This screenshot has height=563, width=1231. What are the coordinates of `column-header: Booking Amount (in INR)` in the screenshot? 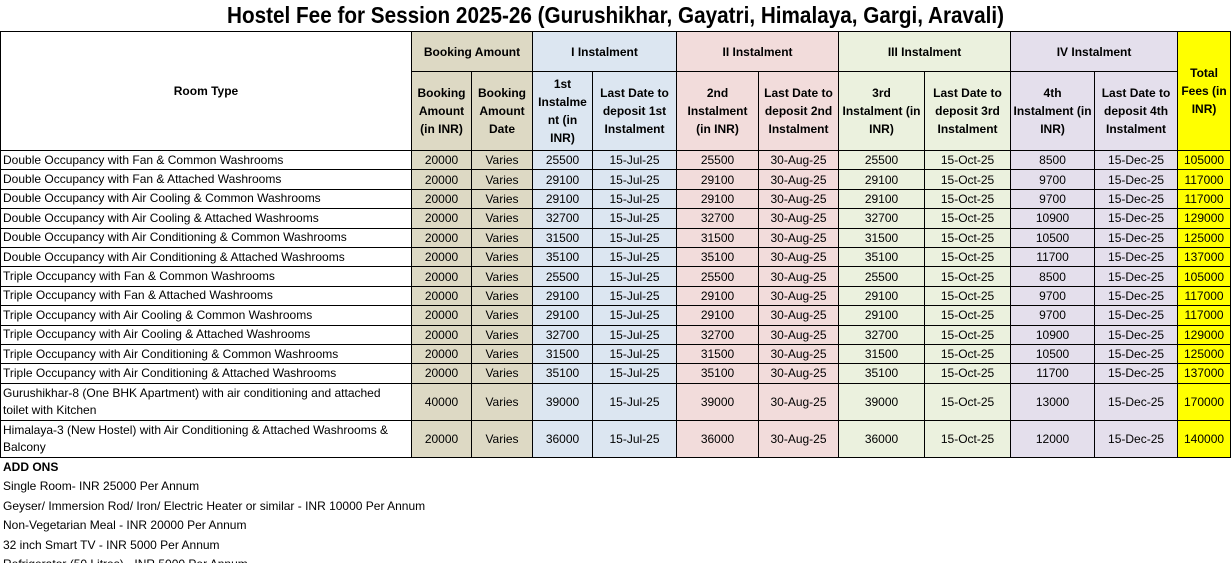 It's located at (441, 111).